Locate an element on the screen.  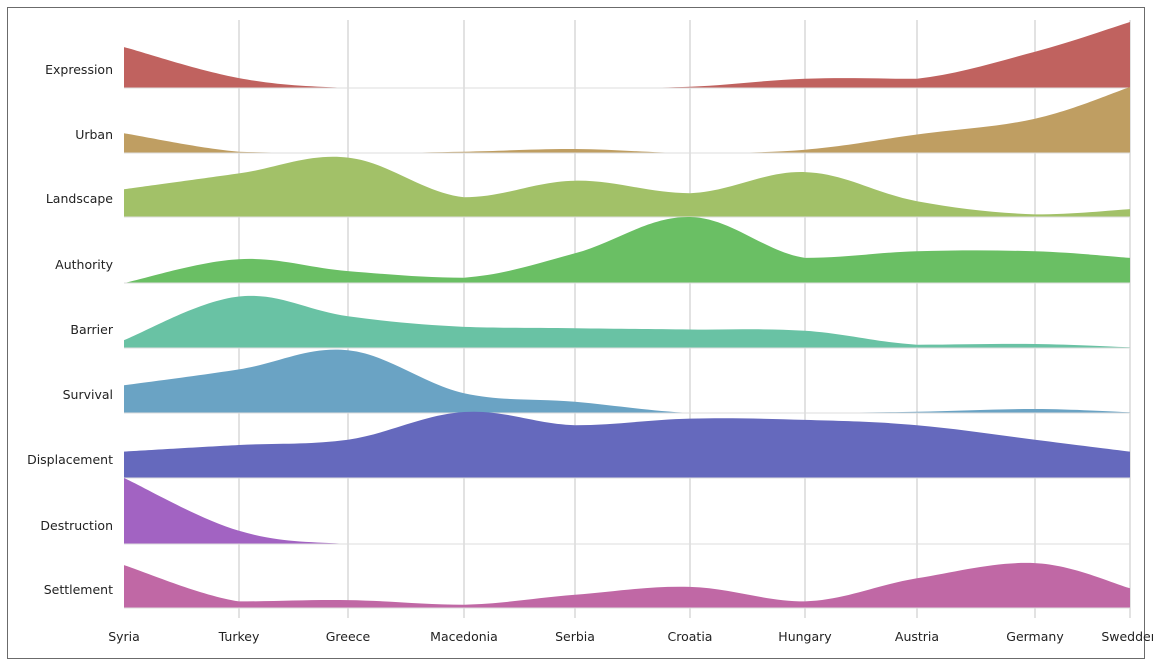
x-tick-label: Greece is located at coordinates (348, 636).